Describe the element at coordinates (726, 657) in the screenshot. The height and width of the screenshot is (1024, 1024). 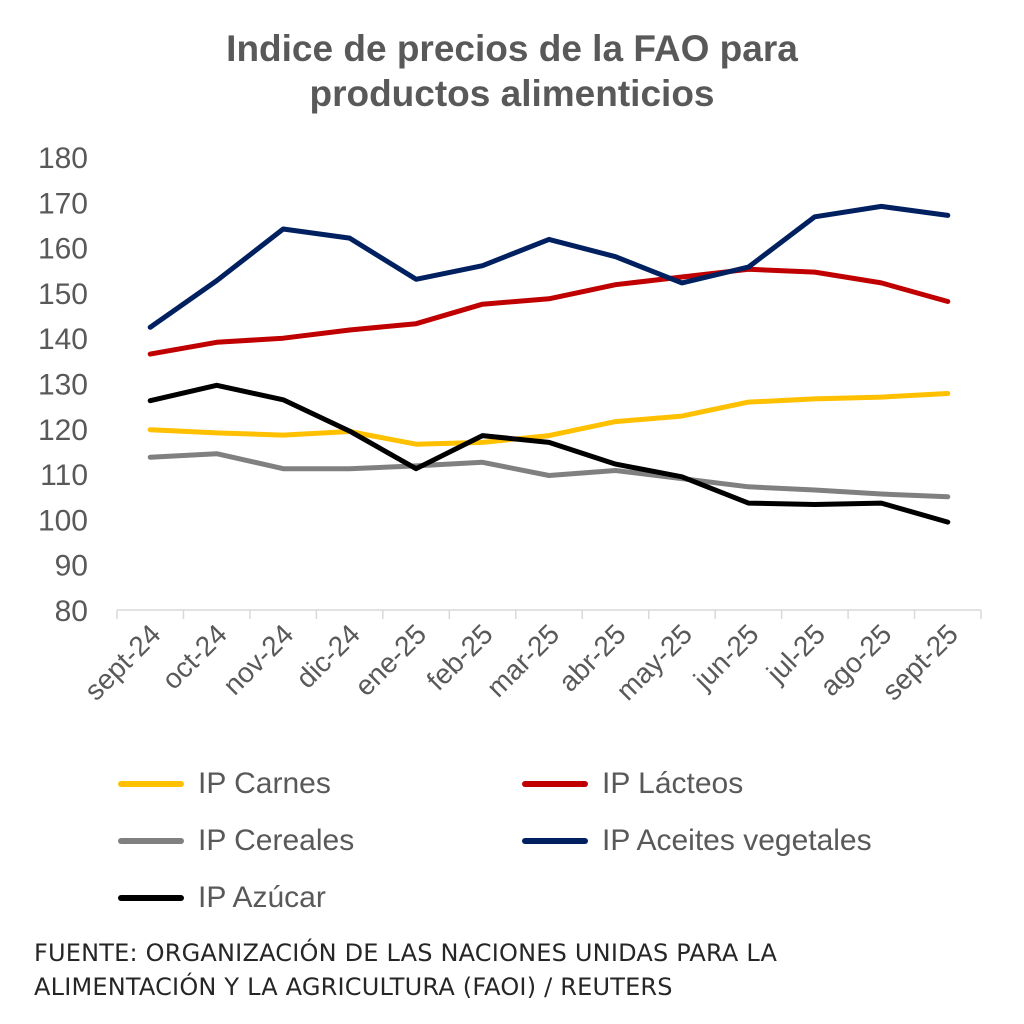
I see `x-tick-label: jun-25` at that location.